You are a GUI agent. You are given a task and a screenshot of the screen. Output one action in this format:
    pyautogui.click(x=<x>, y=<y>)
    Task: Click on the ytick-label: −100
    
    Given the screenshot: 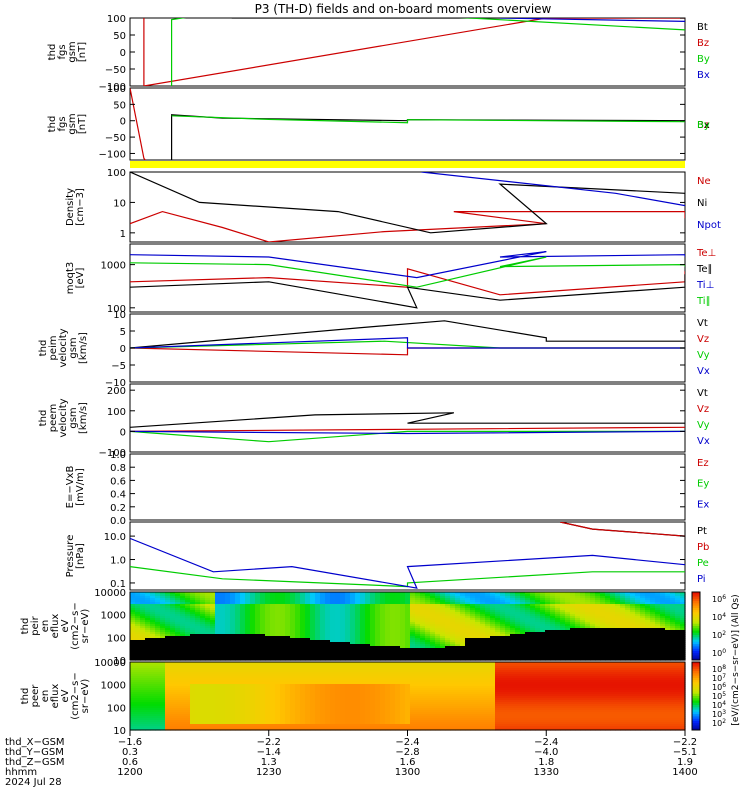 What is the action you would take?
    pyautogui.click(x=112, y=453)
    